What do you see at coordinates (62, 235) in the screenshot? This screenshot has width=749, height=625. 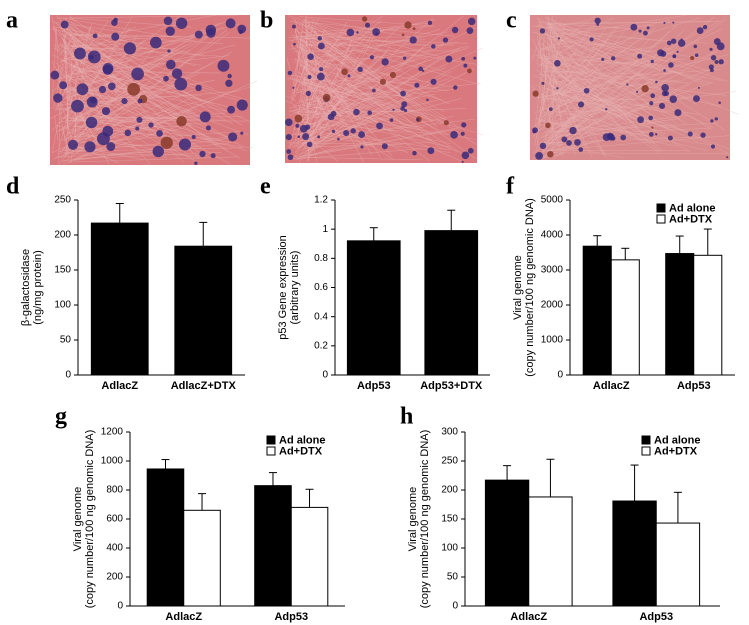 I see `y-tick-label: 200` at bounding box center [62, 235].